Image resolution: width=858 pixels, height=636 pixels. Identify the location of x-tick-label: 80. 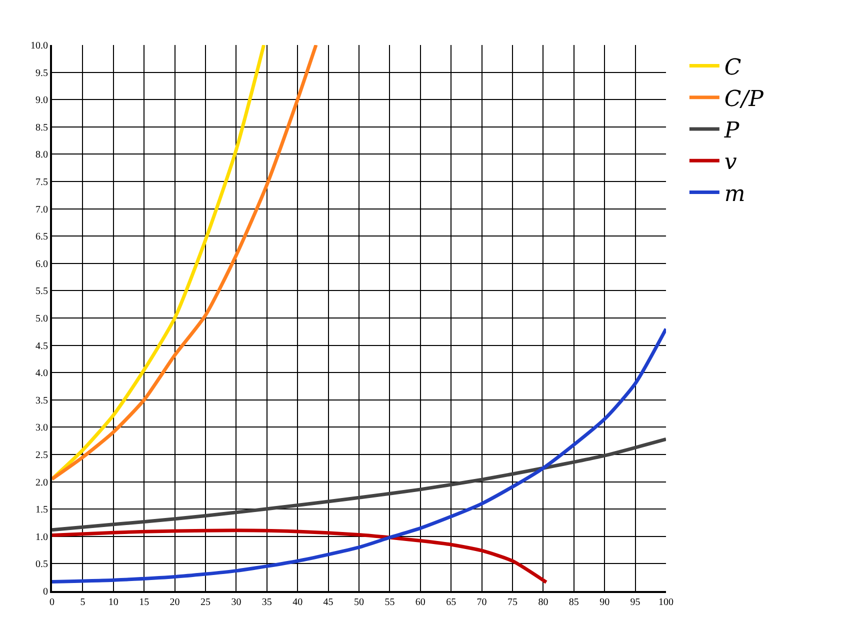
(543, 602).